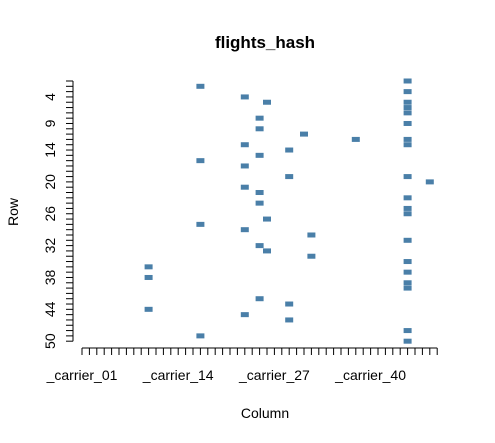  I want to click on y-tick-label: 4, so click(50, 97).